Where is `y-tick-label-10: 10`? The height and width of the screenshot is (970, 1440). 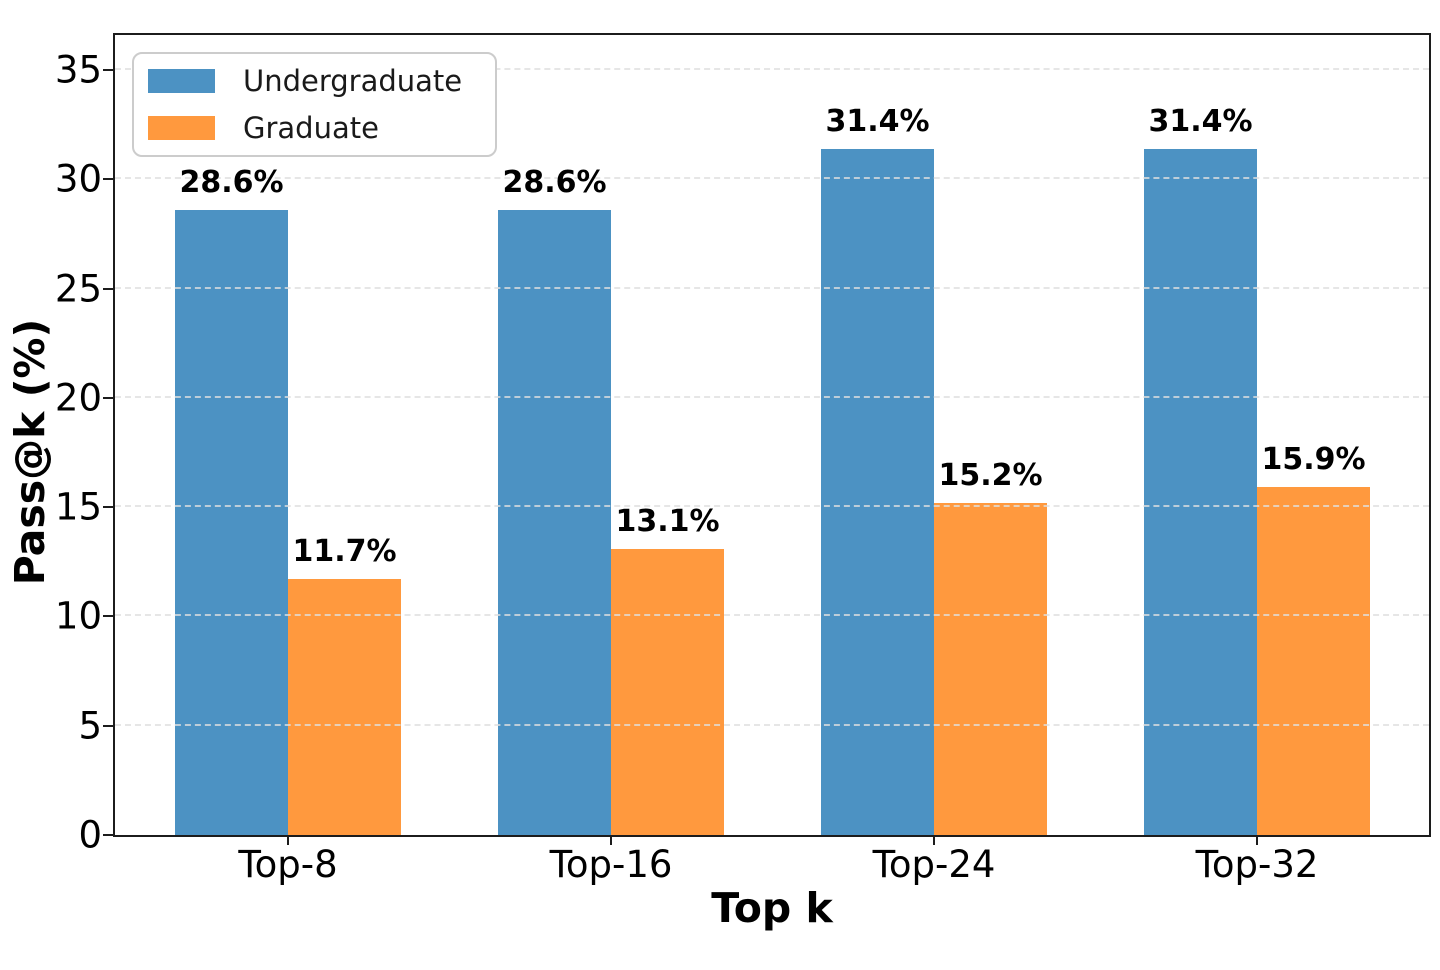
y-tick-label-10: 10 is located at coordinates (78, 616).